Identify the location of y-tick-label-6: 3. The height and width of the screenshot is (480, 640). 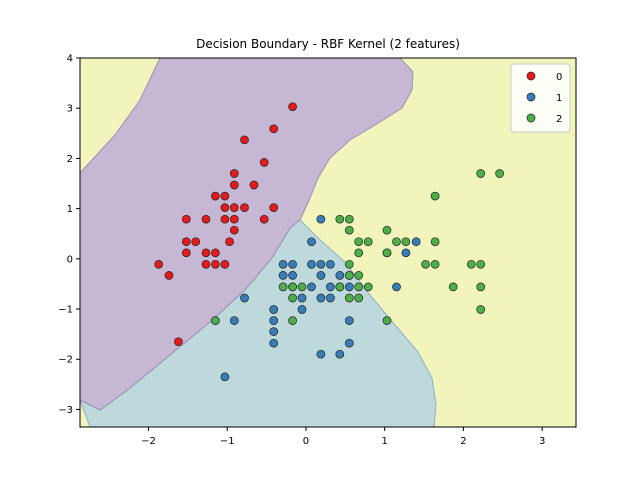
(70, 109).